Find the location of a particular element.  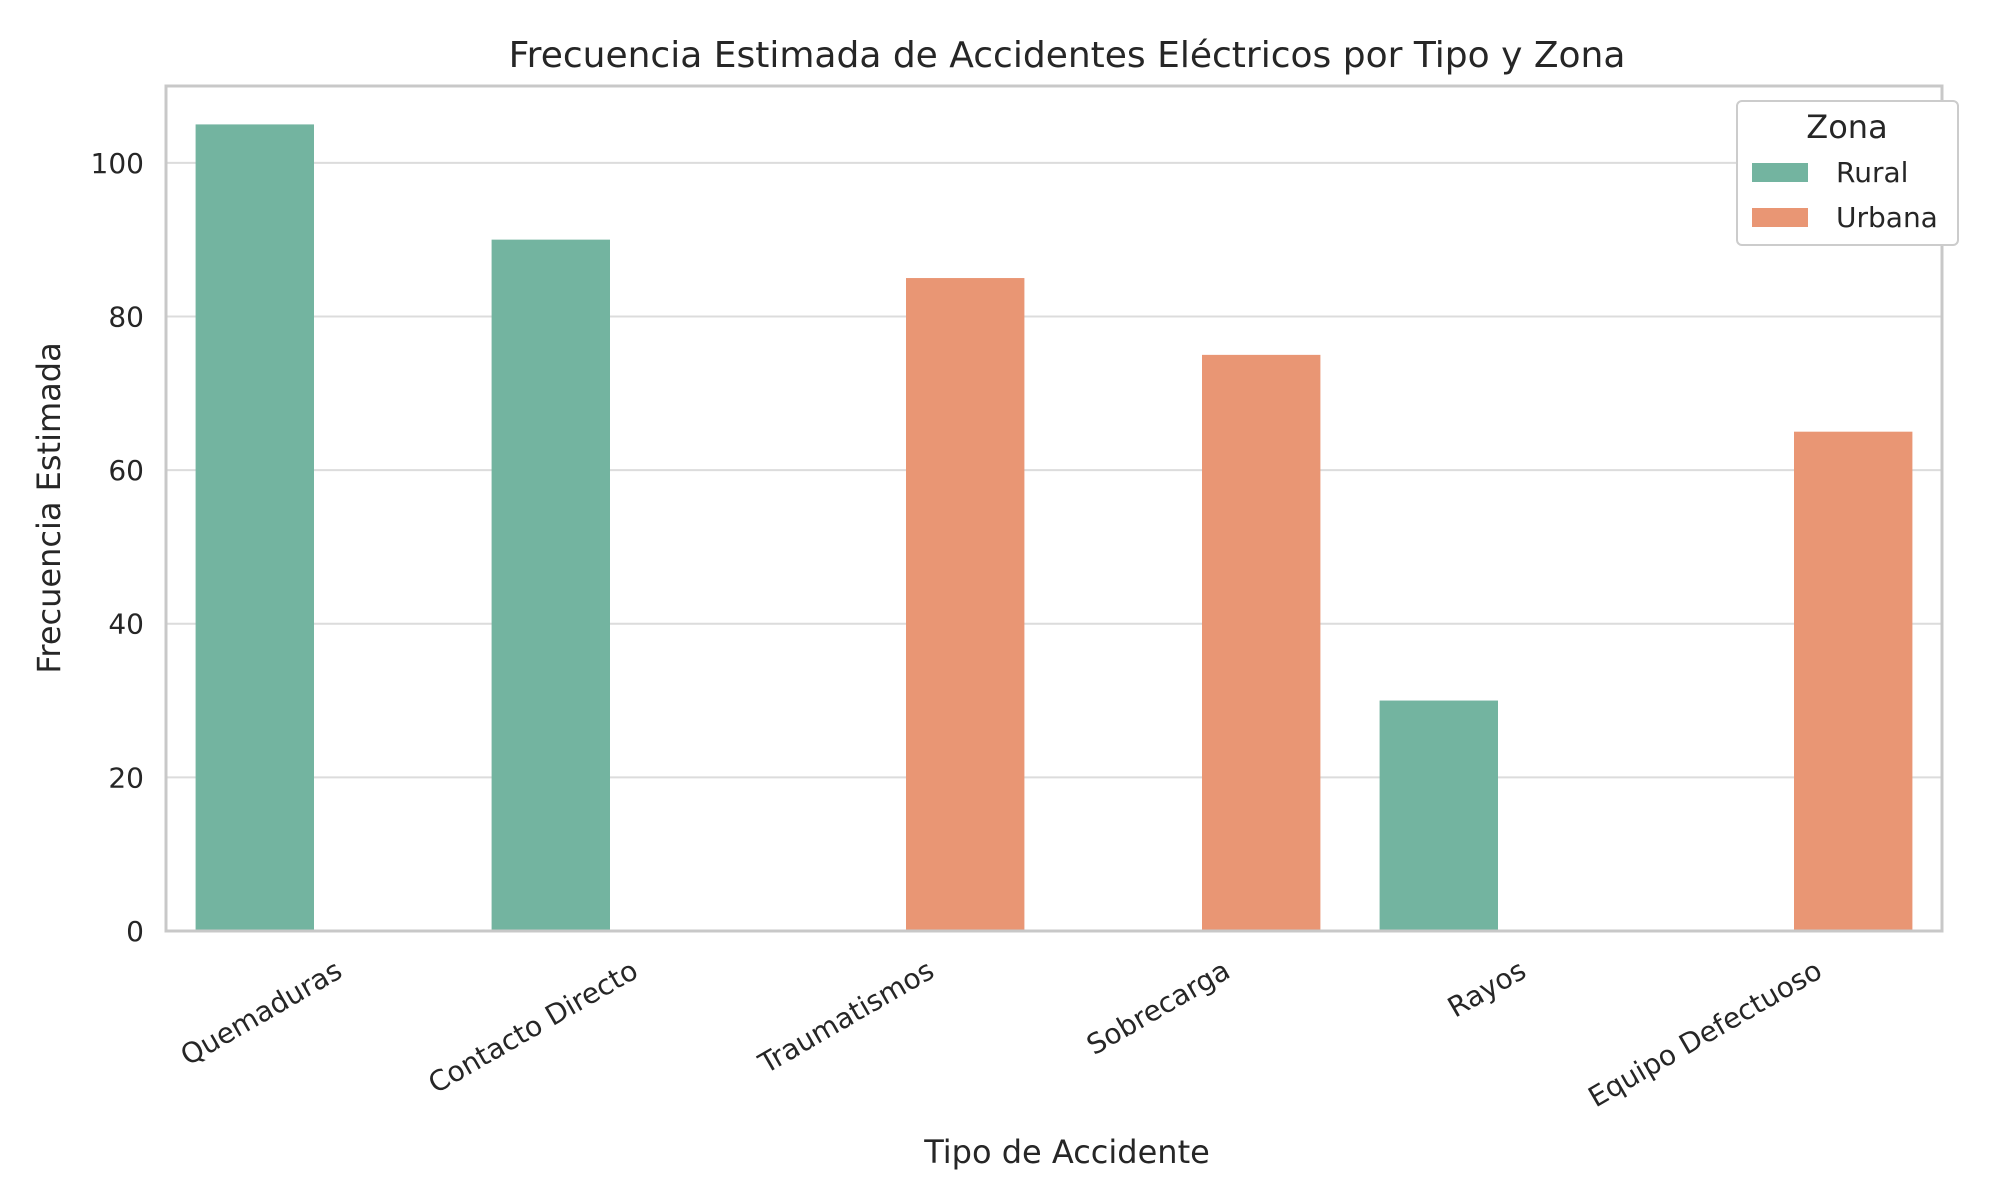

y-tick-label: 60 is located at coordinates (126, 470).